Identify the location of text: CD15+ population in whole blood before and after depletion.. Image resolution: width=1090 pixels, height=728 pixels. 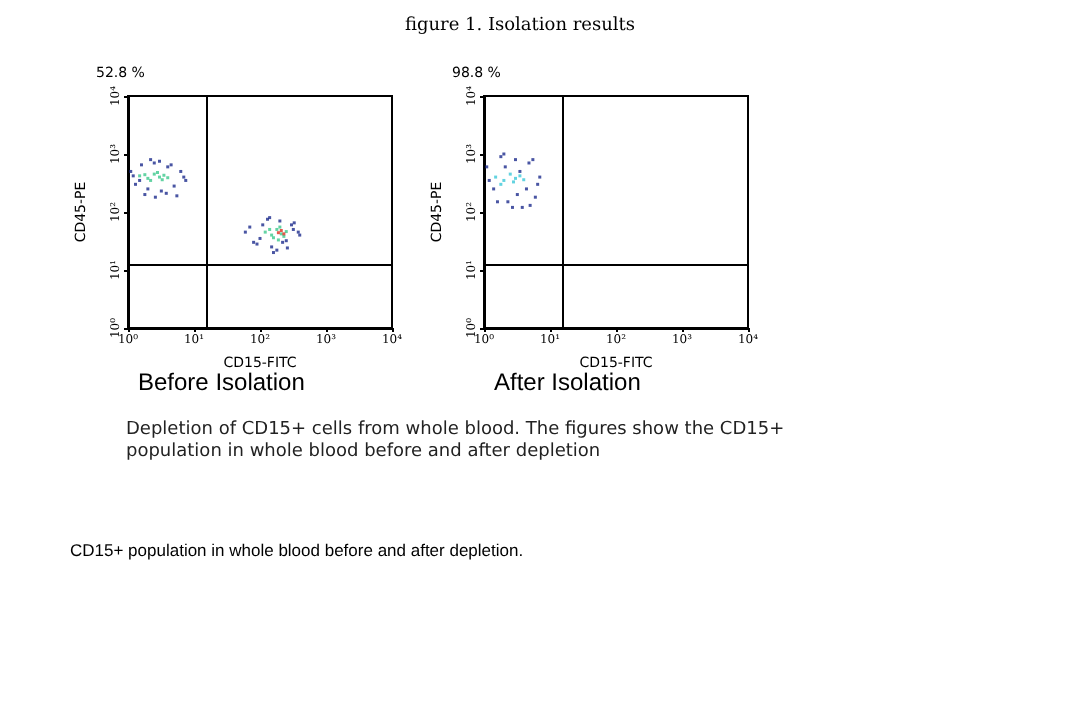
(298, 550).